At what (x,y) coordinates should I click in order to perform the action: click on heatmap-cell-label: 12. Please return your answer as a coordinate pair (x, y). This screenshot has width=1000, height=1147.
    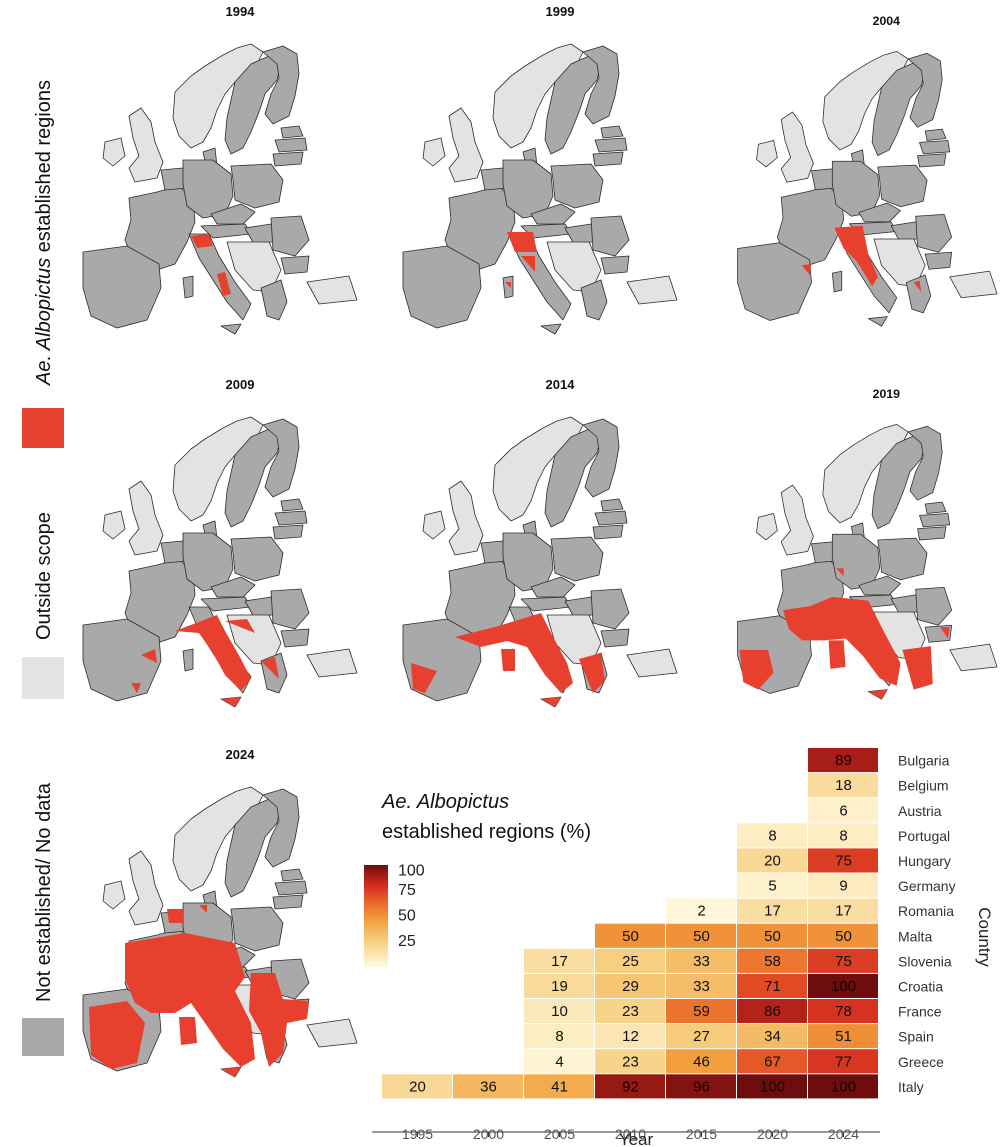
    Looking at the image, I should click on (630, 1036).